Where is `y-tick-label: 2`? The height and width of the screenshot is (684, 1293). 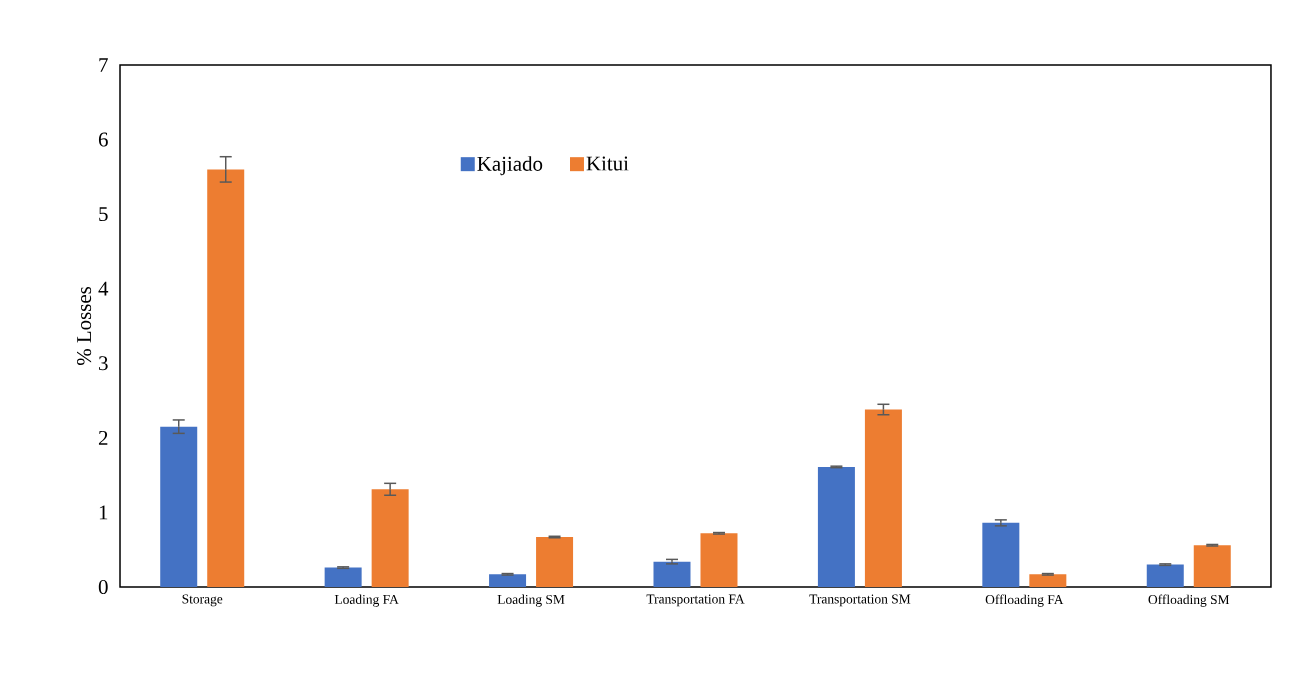 y-tick-label: 2 is located at coordinates (103, 437).